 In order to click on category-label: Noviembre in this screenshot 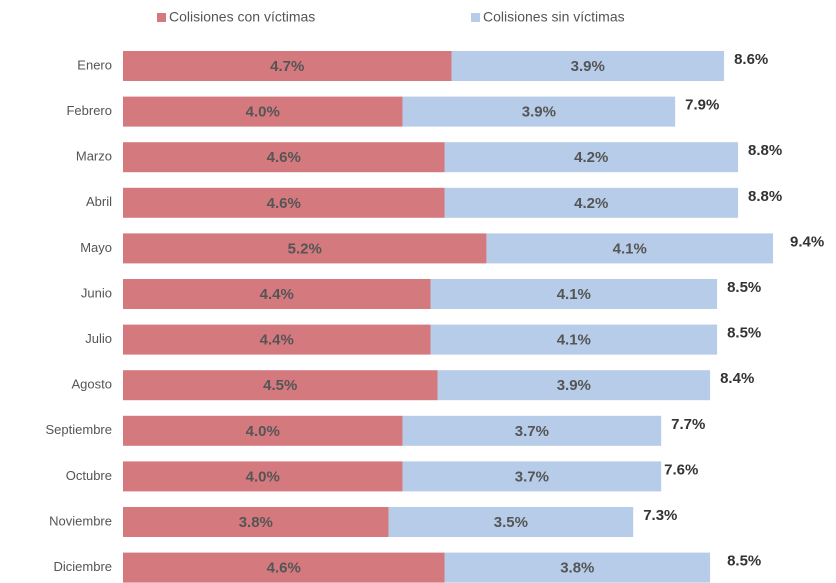, I will do `click(80, 520)`.